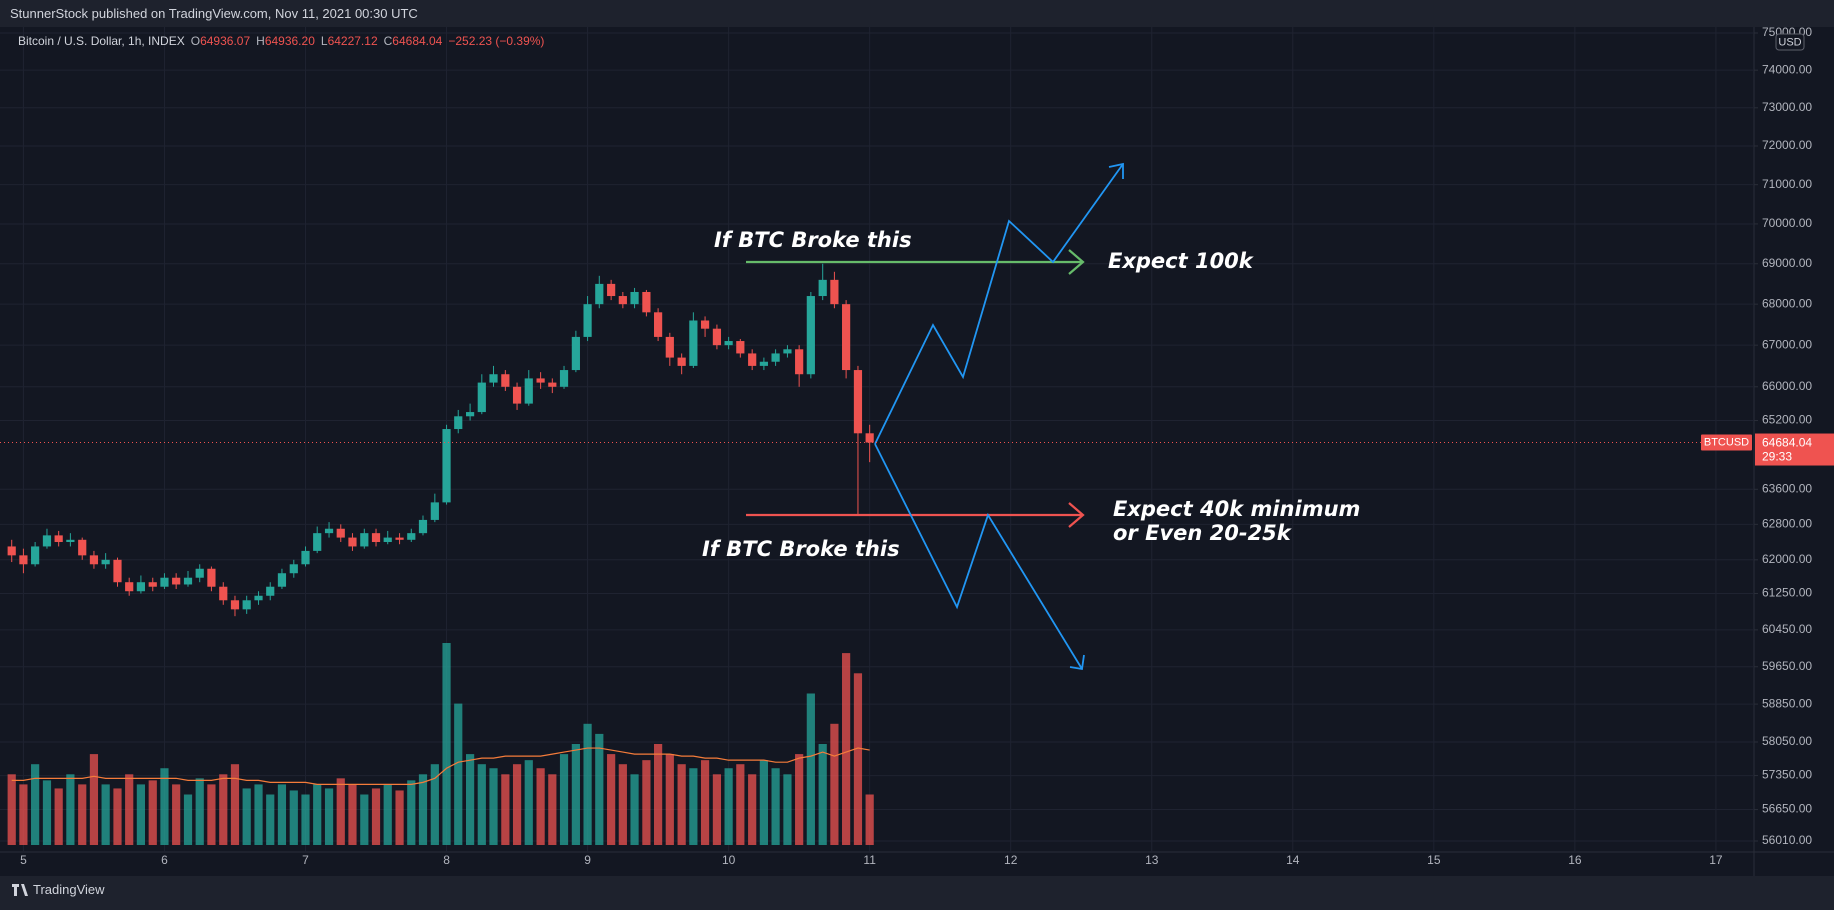 The width and height of the screenshot is (1834, 910). Describe the element at coordinates (1787, 559) in the screenshot. I see `y-tick-label: 62000.00` at that location.